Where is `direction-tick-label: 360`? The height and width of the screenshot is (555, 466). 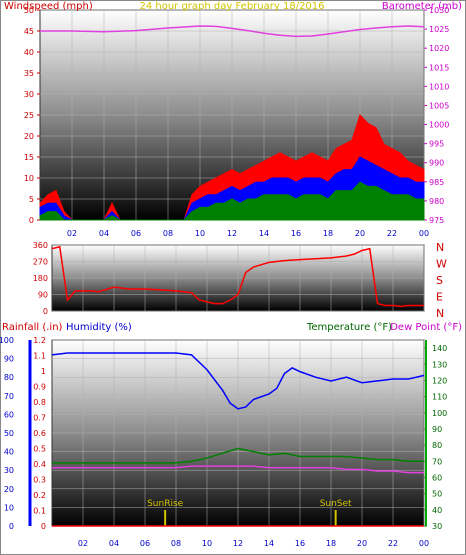 direction-tick-label: 360 is located at coordinates (40, 245).